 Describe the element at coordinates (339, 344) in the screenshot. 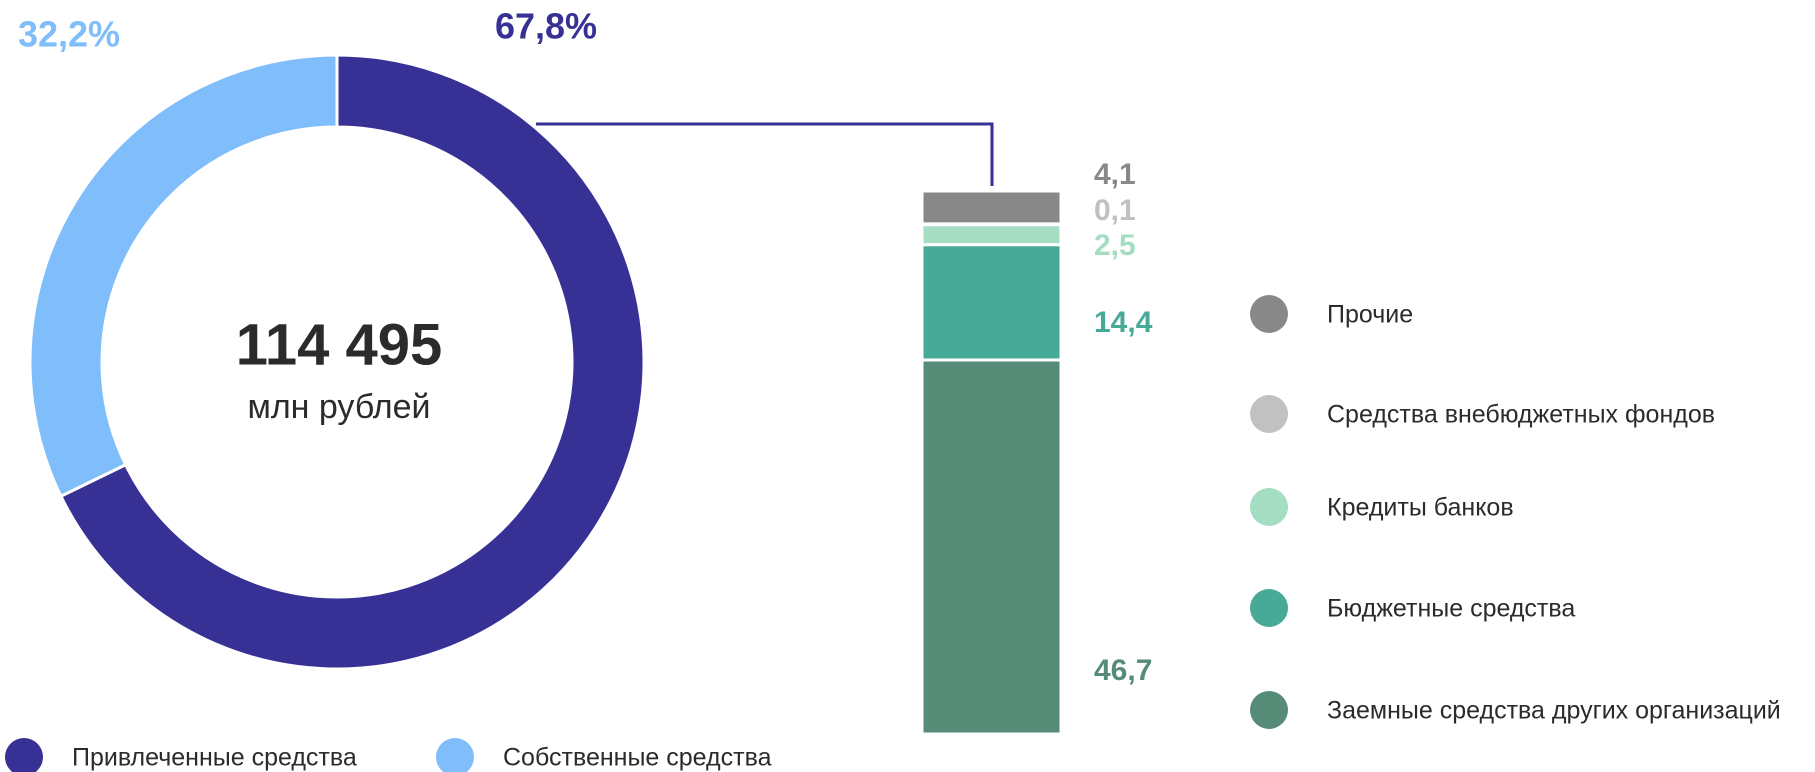

I see `center-label: 114 495` at that location.